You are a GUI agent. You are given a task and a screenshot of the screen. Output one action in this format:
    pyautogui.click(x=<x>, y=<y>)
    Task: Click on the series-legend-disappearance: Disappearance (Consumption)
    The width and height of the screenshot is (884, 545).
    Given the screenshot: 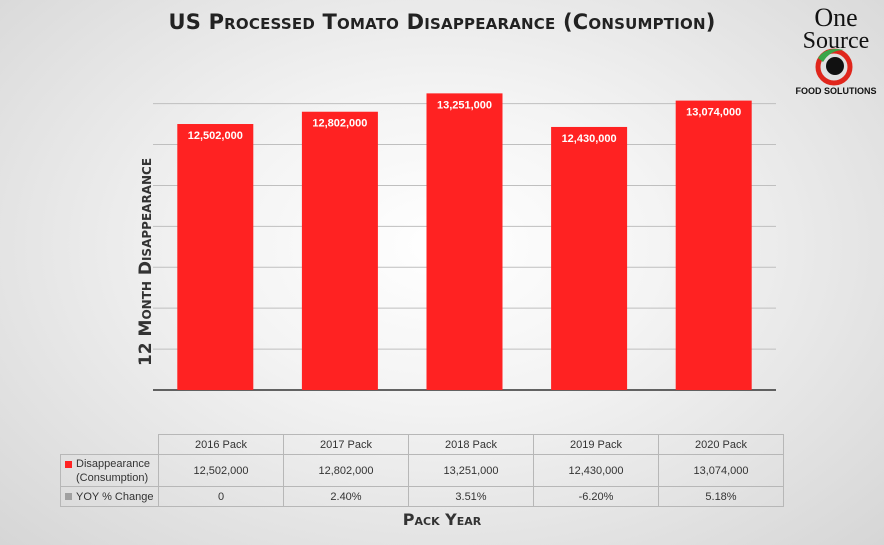 What is the action you would take?
    pyautogui.click(x=109, y=470)
    